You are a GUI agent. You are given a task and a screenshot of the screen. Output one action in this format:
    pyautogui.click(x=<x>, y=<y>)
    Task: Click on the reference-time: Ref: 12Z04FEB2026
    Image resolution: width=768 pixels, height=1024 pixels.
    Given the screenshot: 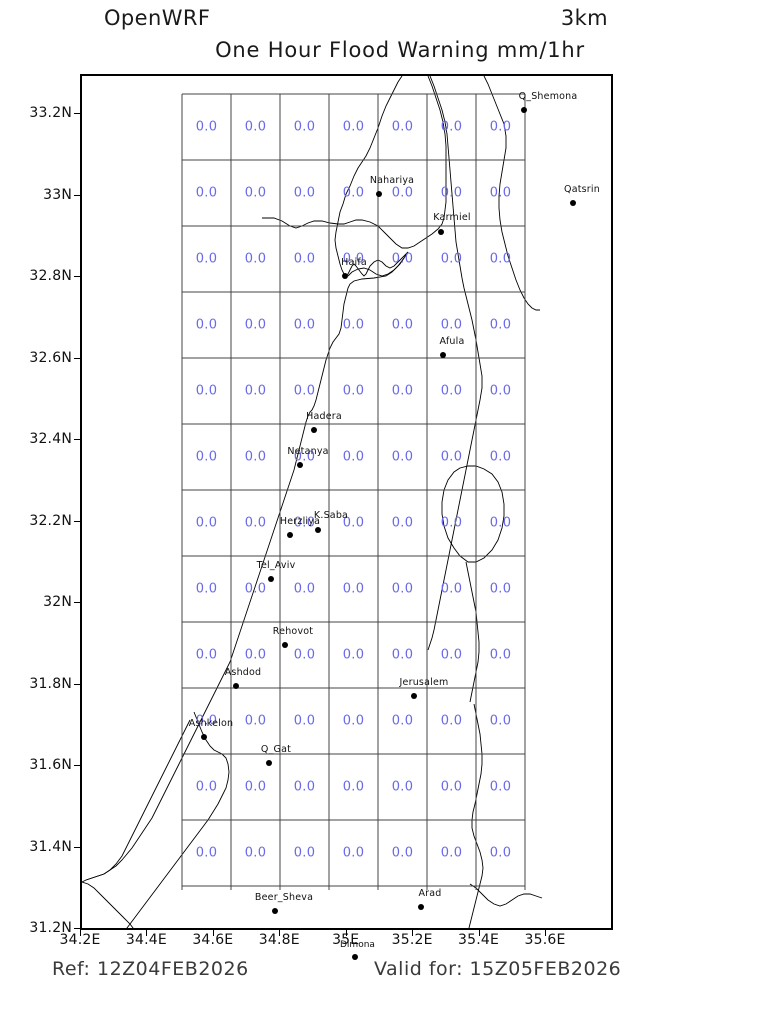 What is the action you would take?
    pyautogui.click(x=150, y=969)
    